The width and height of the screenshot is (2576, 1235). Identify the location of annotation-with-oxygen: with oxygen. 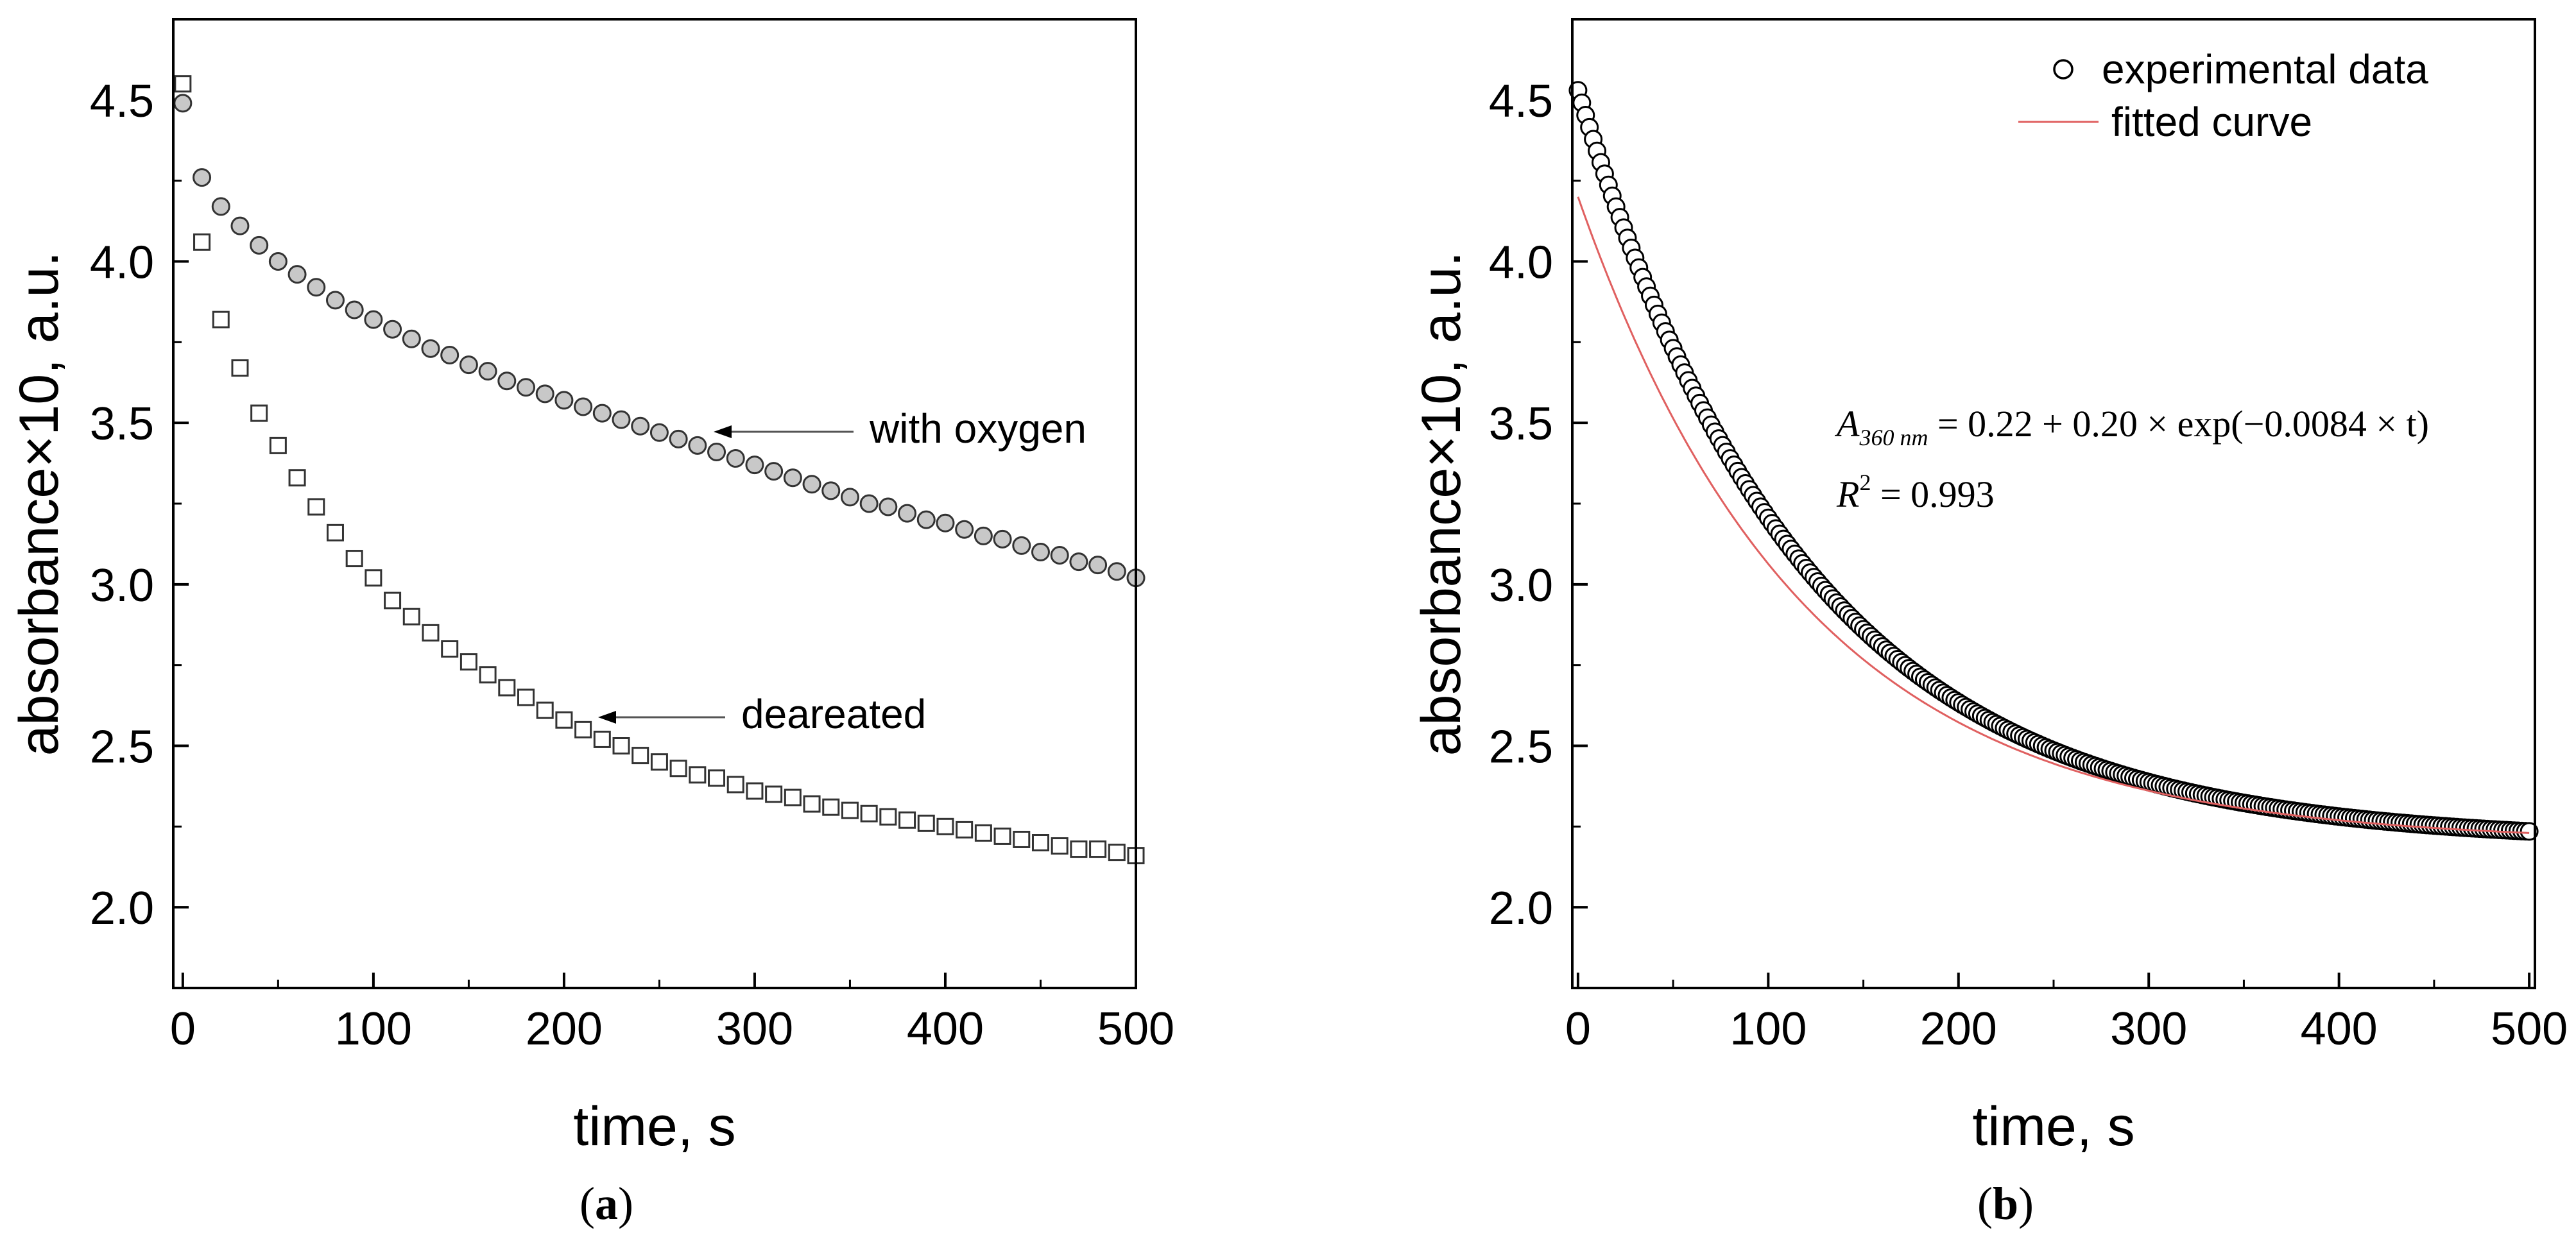
(900, 428).